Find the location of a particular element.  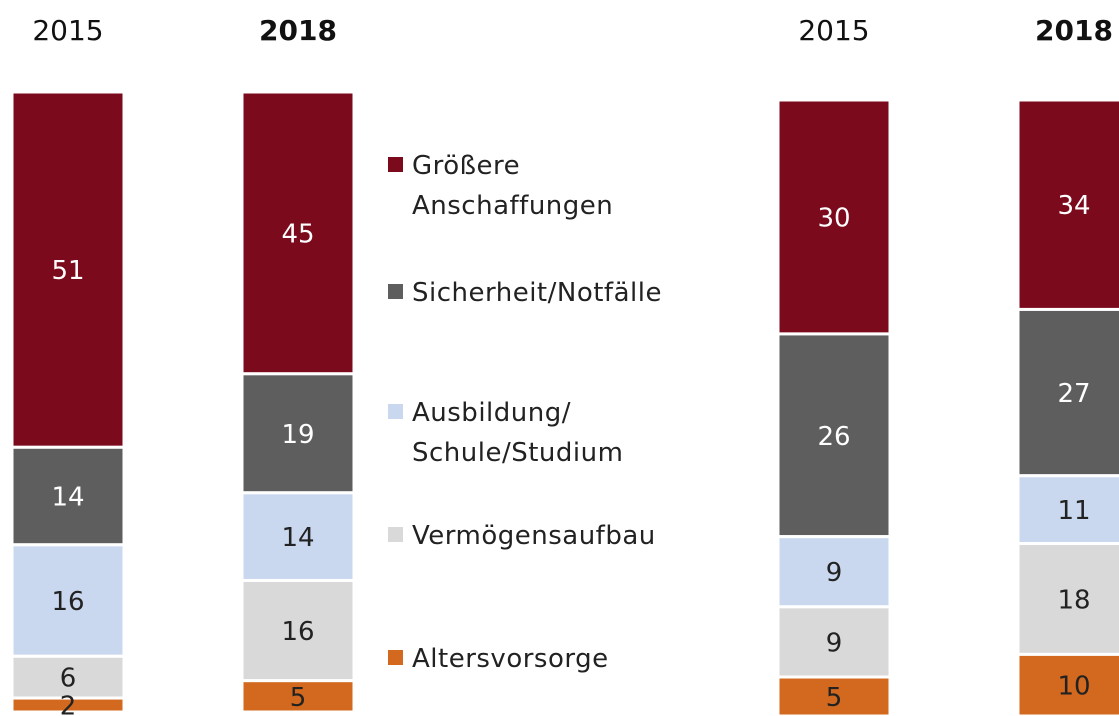

legend-item: Größere Anschaffungen is located at coordinates (555, 186).